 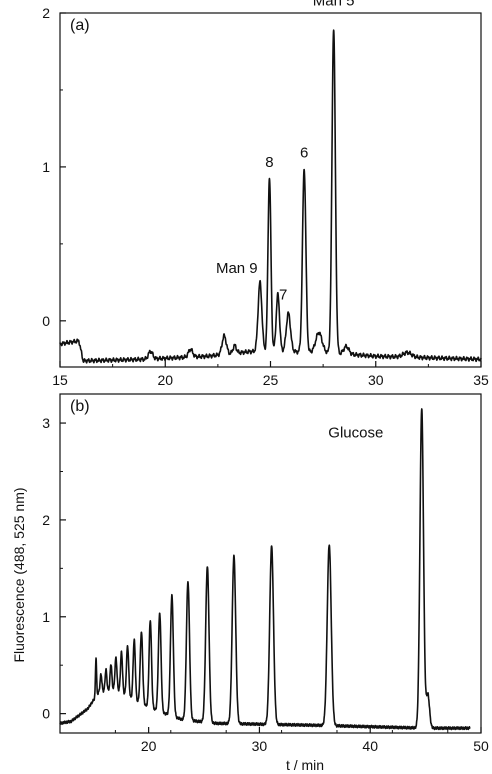 I want to click on y-tick-label-a: 1, so click(x=46, y=167).